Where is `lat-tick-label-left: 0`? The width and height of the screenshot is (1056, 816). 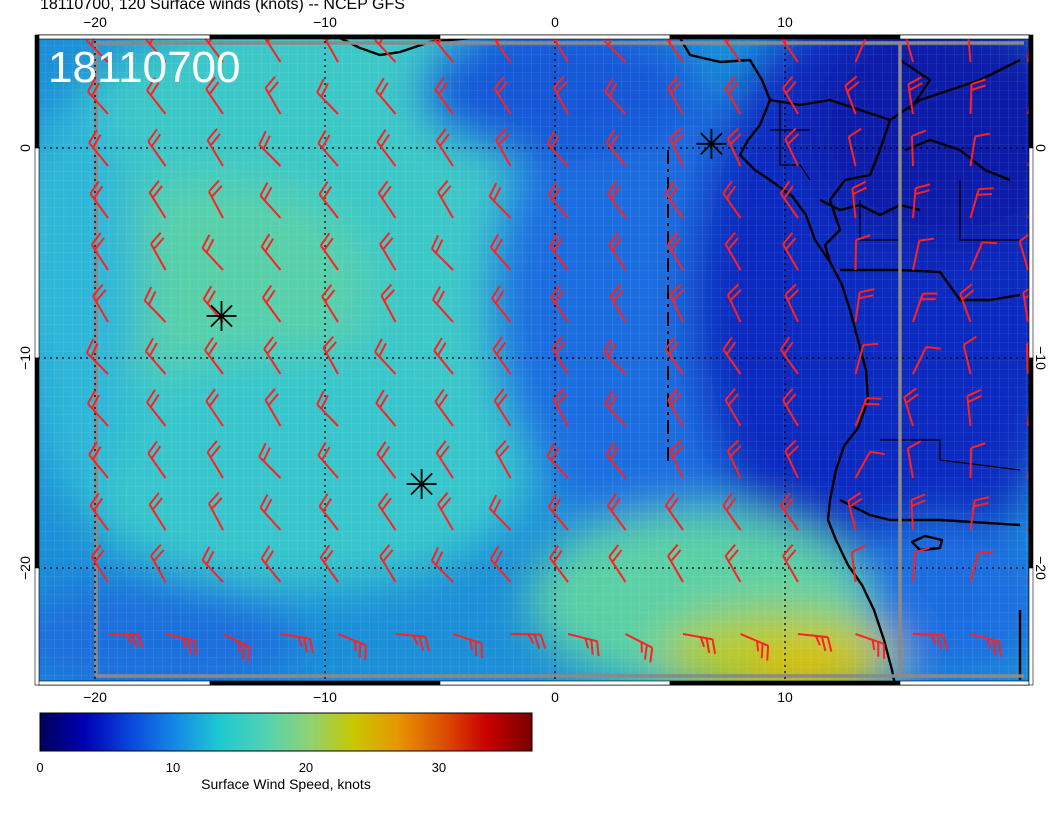 lat-tick-label-left: 0 is located at coordinates (25, 148).